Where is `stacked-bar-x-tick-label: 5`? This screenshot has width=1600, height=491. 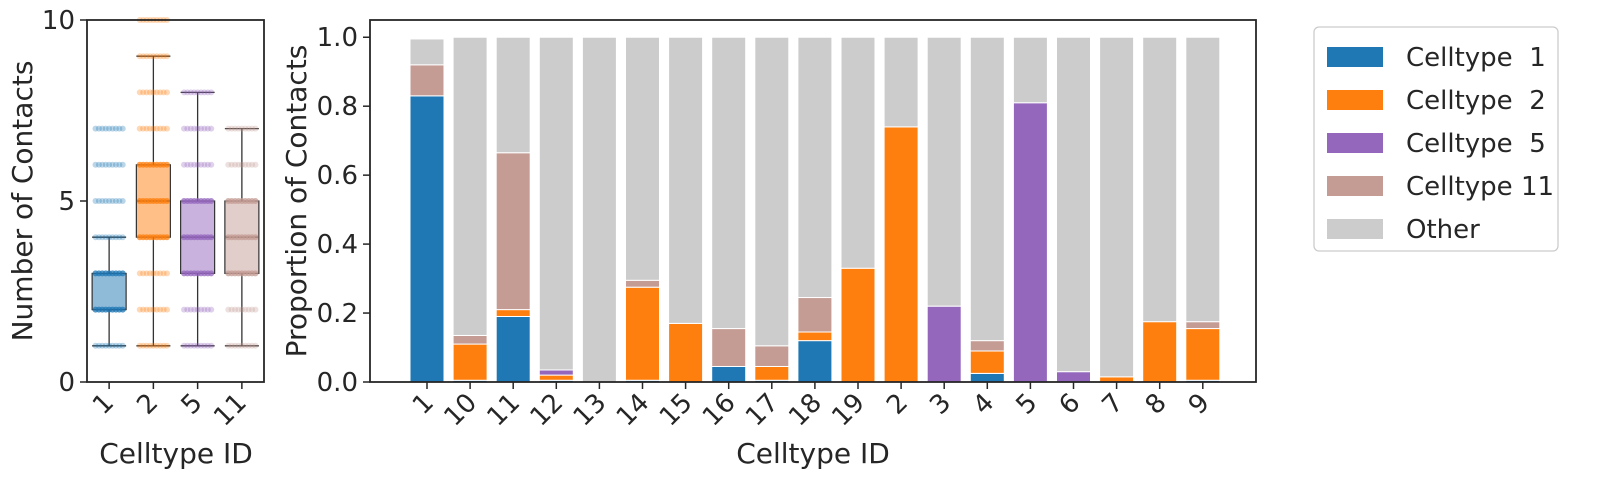 stacked-bar-x-tick-label: 5 is located at coordinates (1026, 404).